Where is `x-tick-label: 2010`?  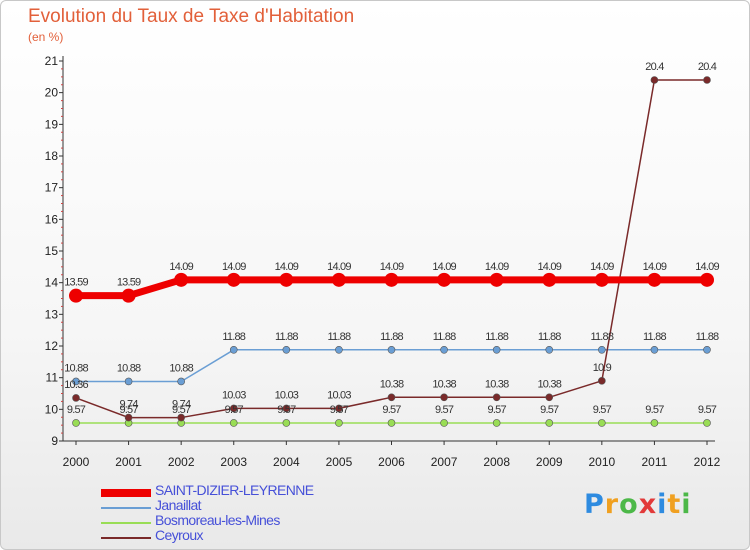
x-tick-label: 2010 is located at coordinates (601, 462).